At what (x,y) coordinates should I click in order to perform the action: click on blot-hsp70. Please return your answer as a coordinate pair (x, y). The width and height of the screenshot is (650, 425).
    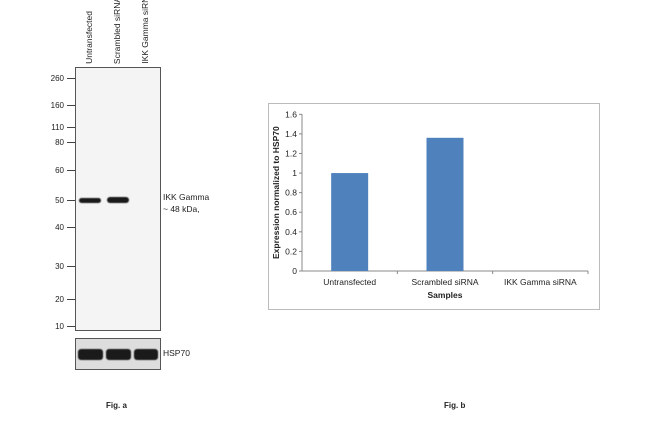
    Looking at the image, I should click on (118, 354).